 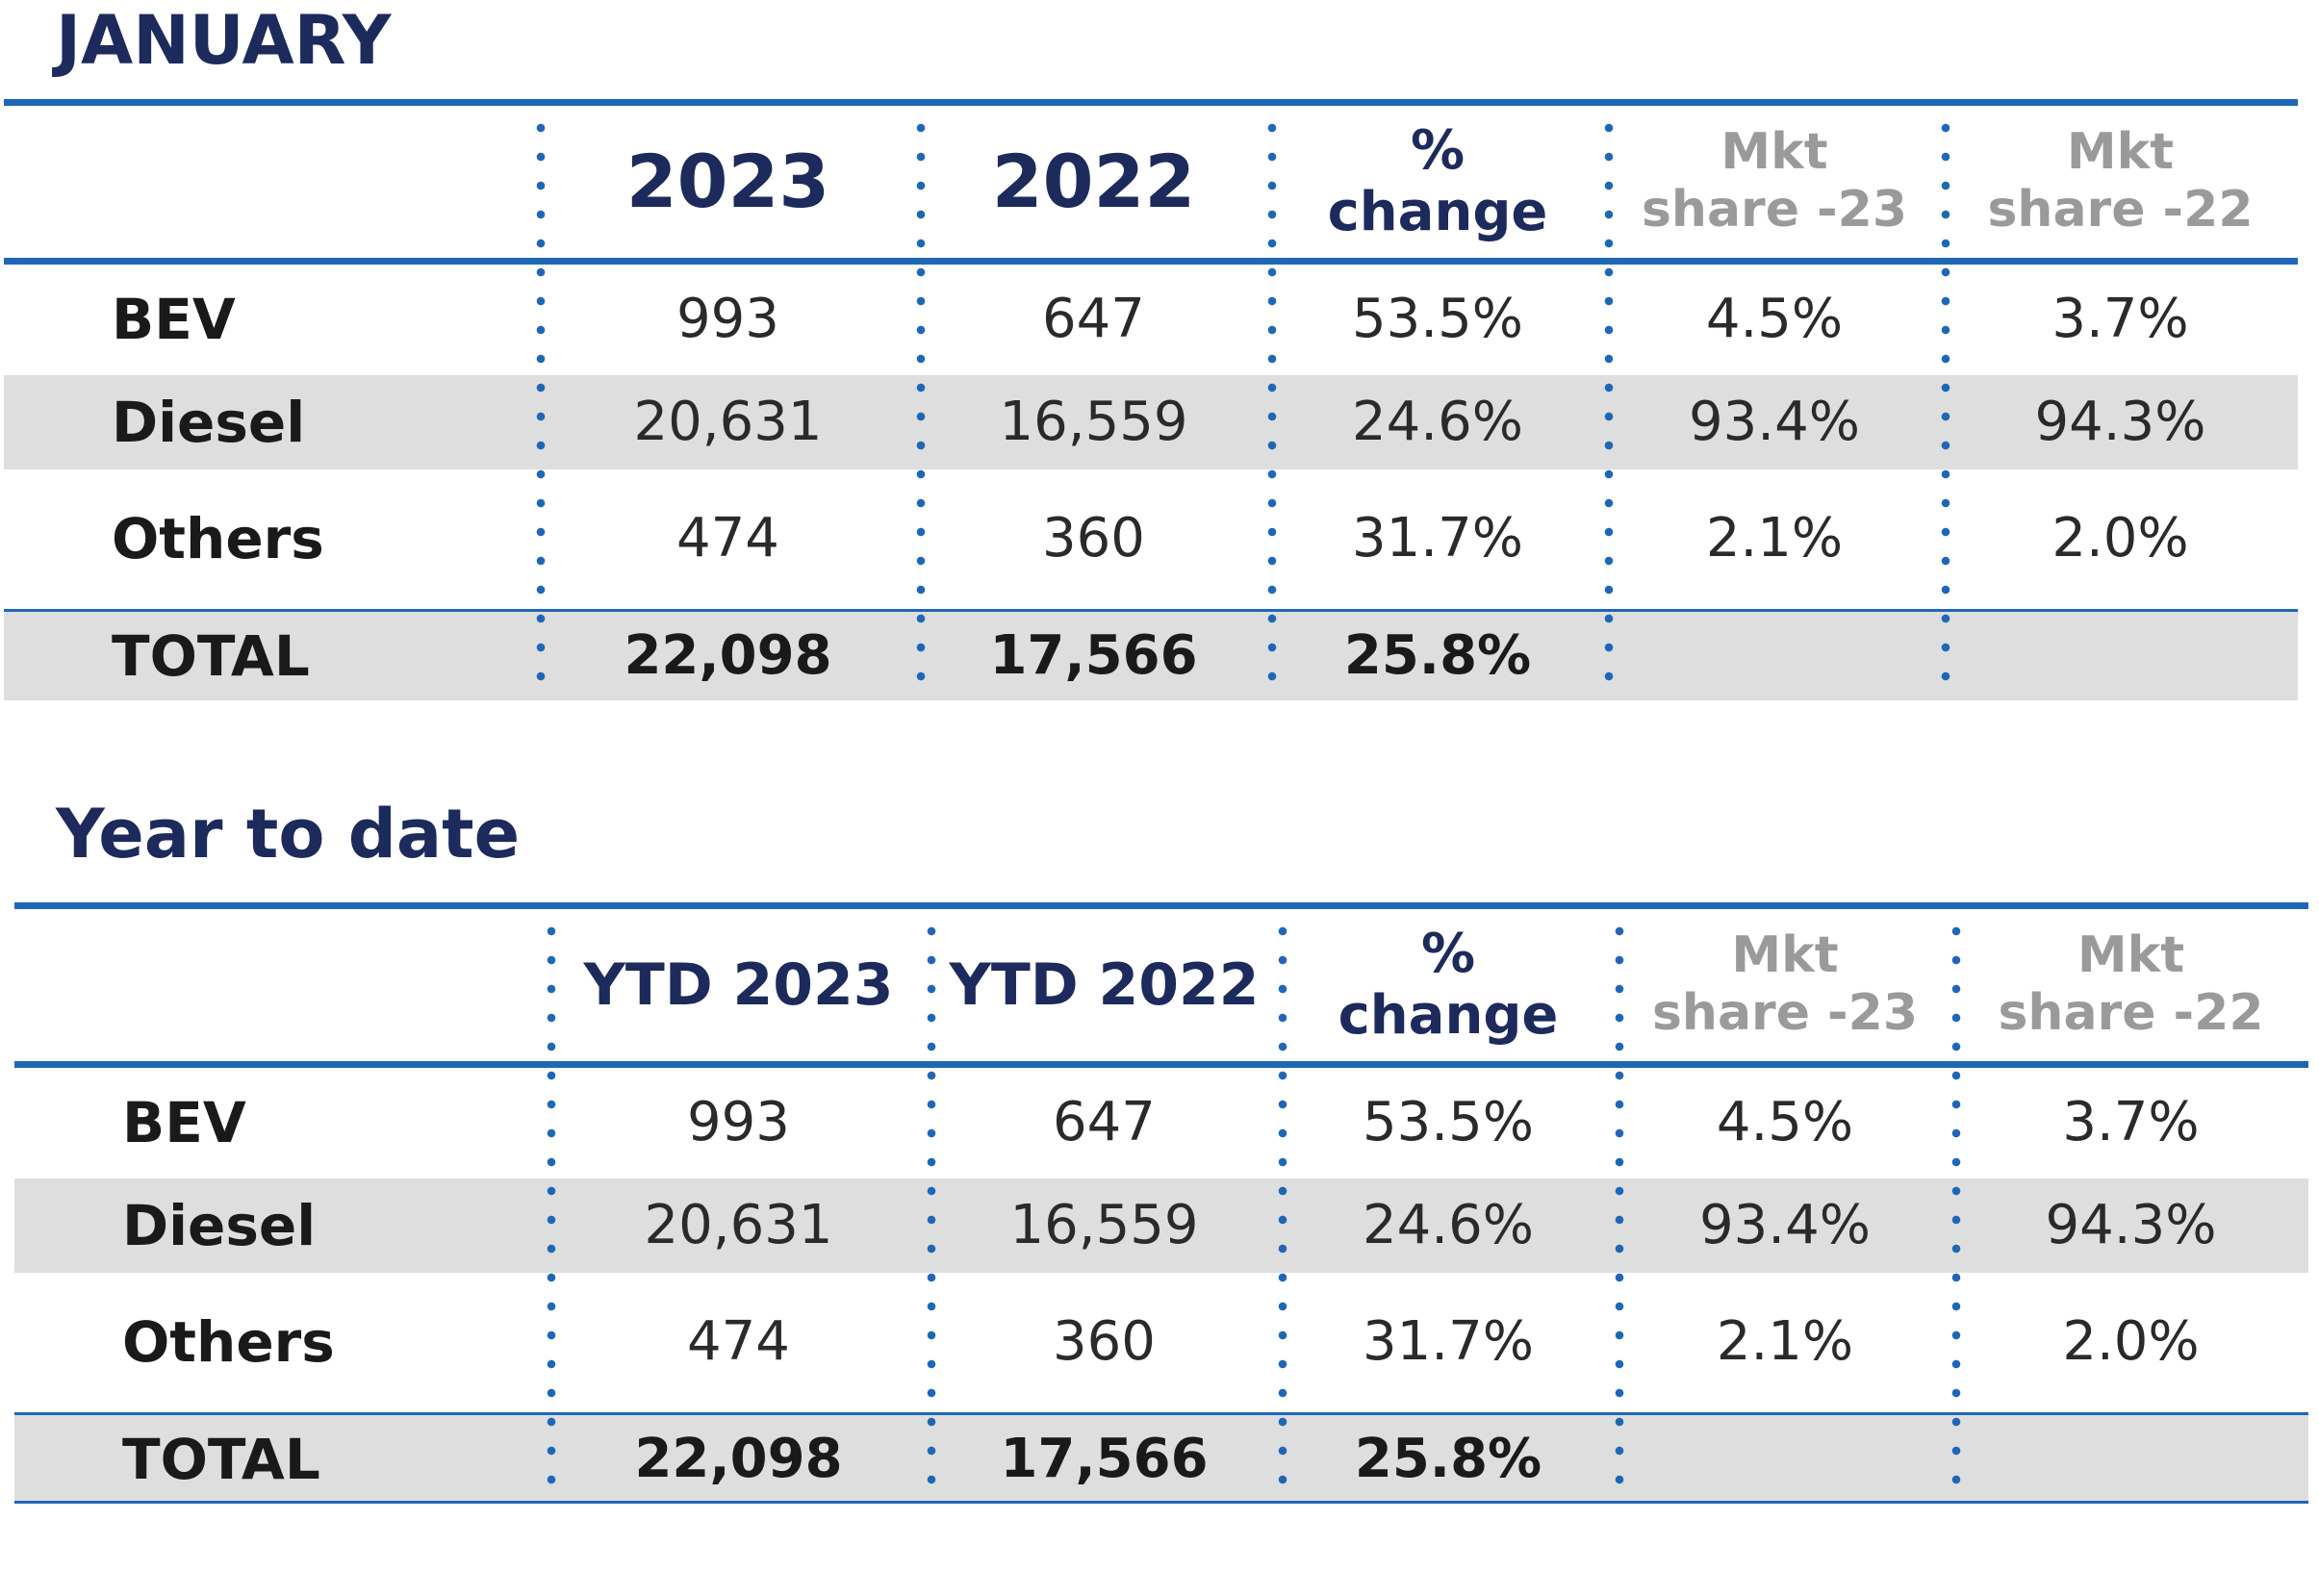 What do you see at coordinates (1104, 1225) in the screenshot?
I see `cell-ytd-2022: 16,559` at bounding box center [1104, 1225].